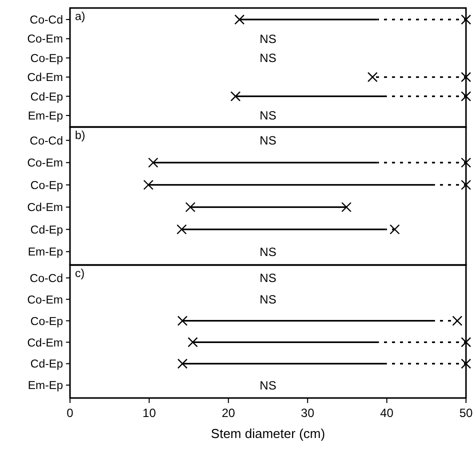 Image resolution: width=476 pixels, height=450 pixels. Describe the element at coordinates (387, 413) in the screenshot. I see `x-tick-label: 40` at that location.